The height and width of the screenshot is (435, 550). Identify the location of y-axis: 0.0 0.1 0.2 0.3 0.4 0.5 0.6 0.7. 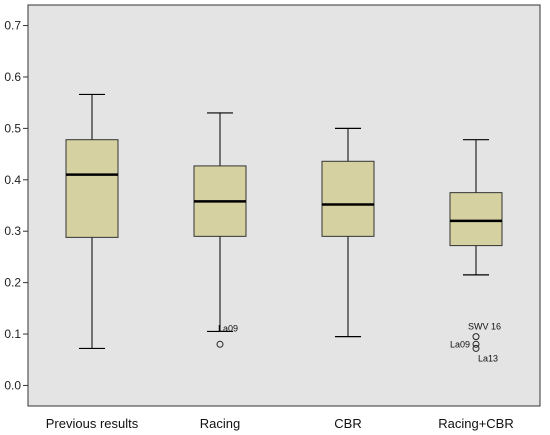
(16, 205).